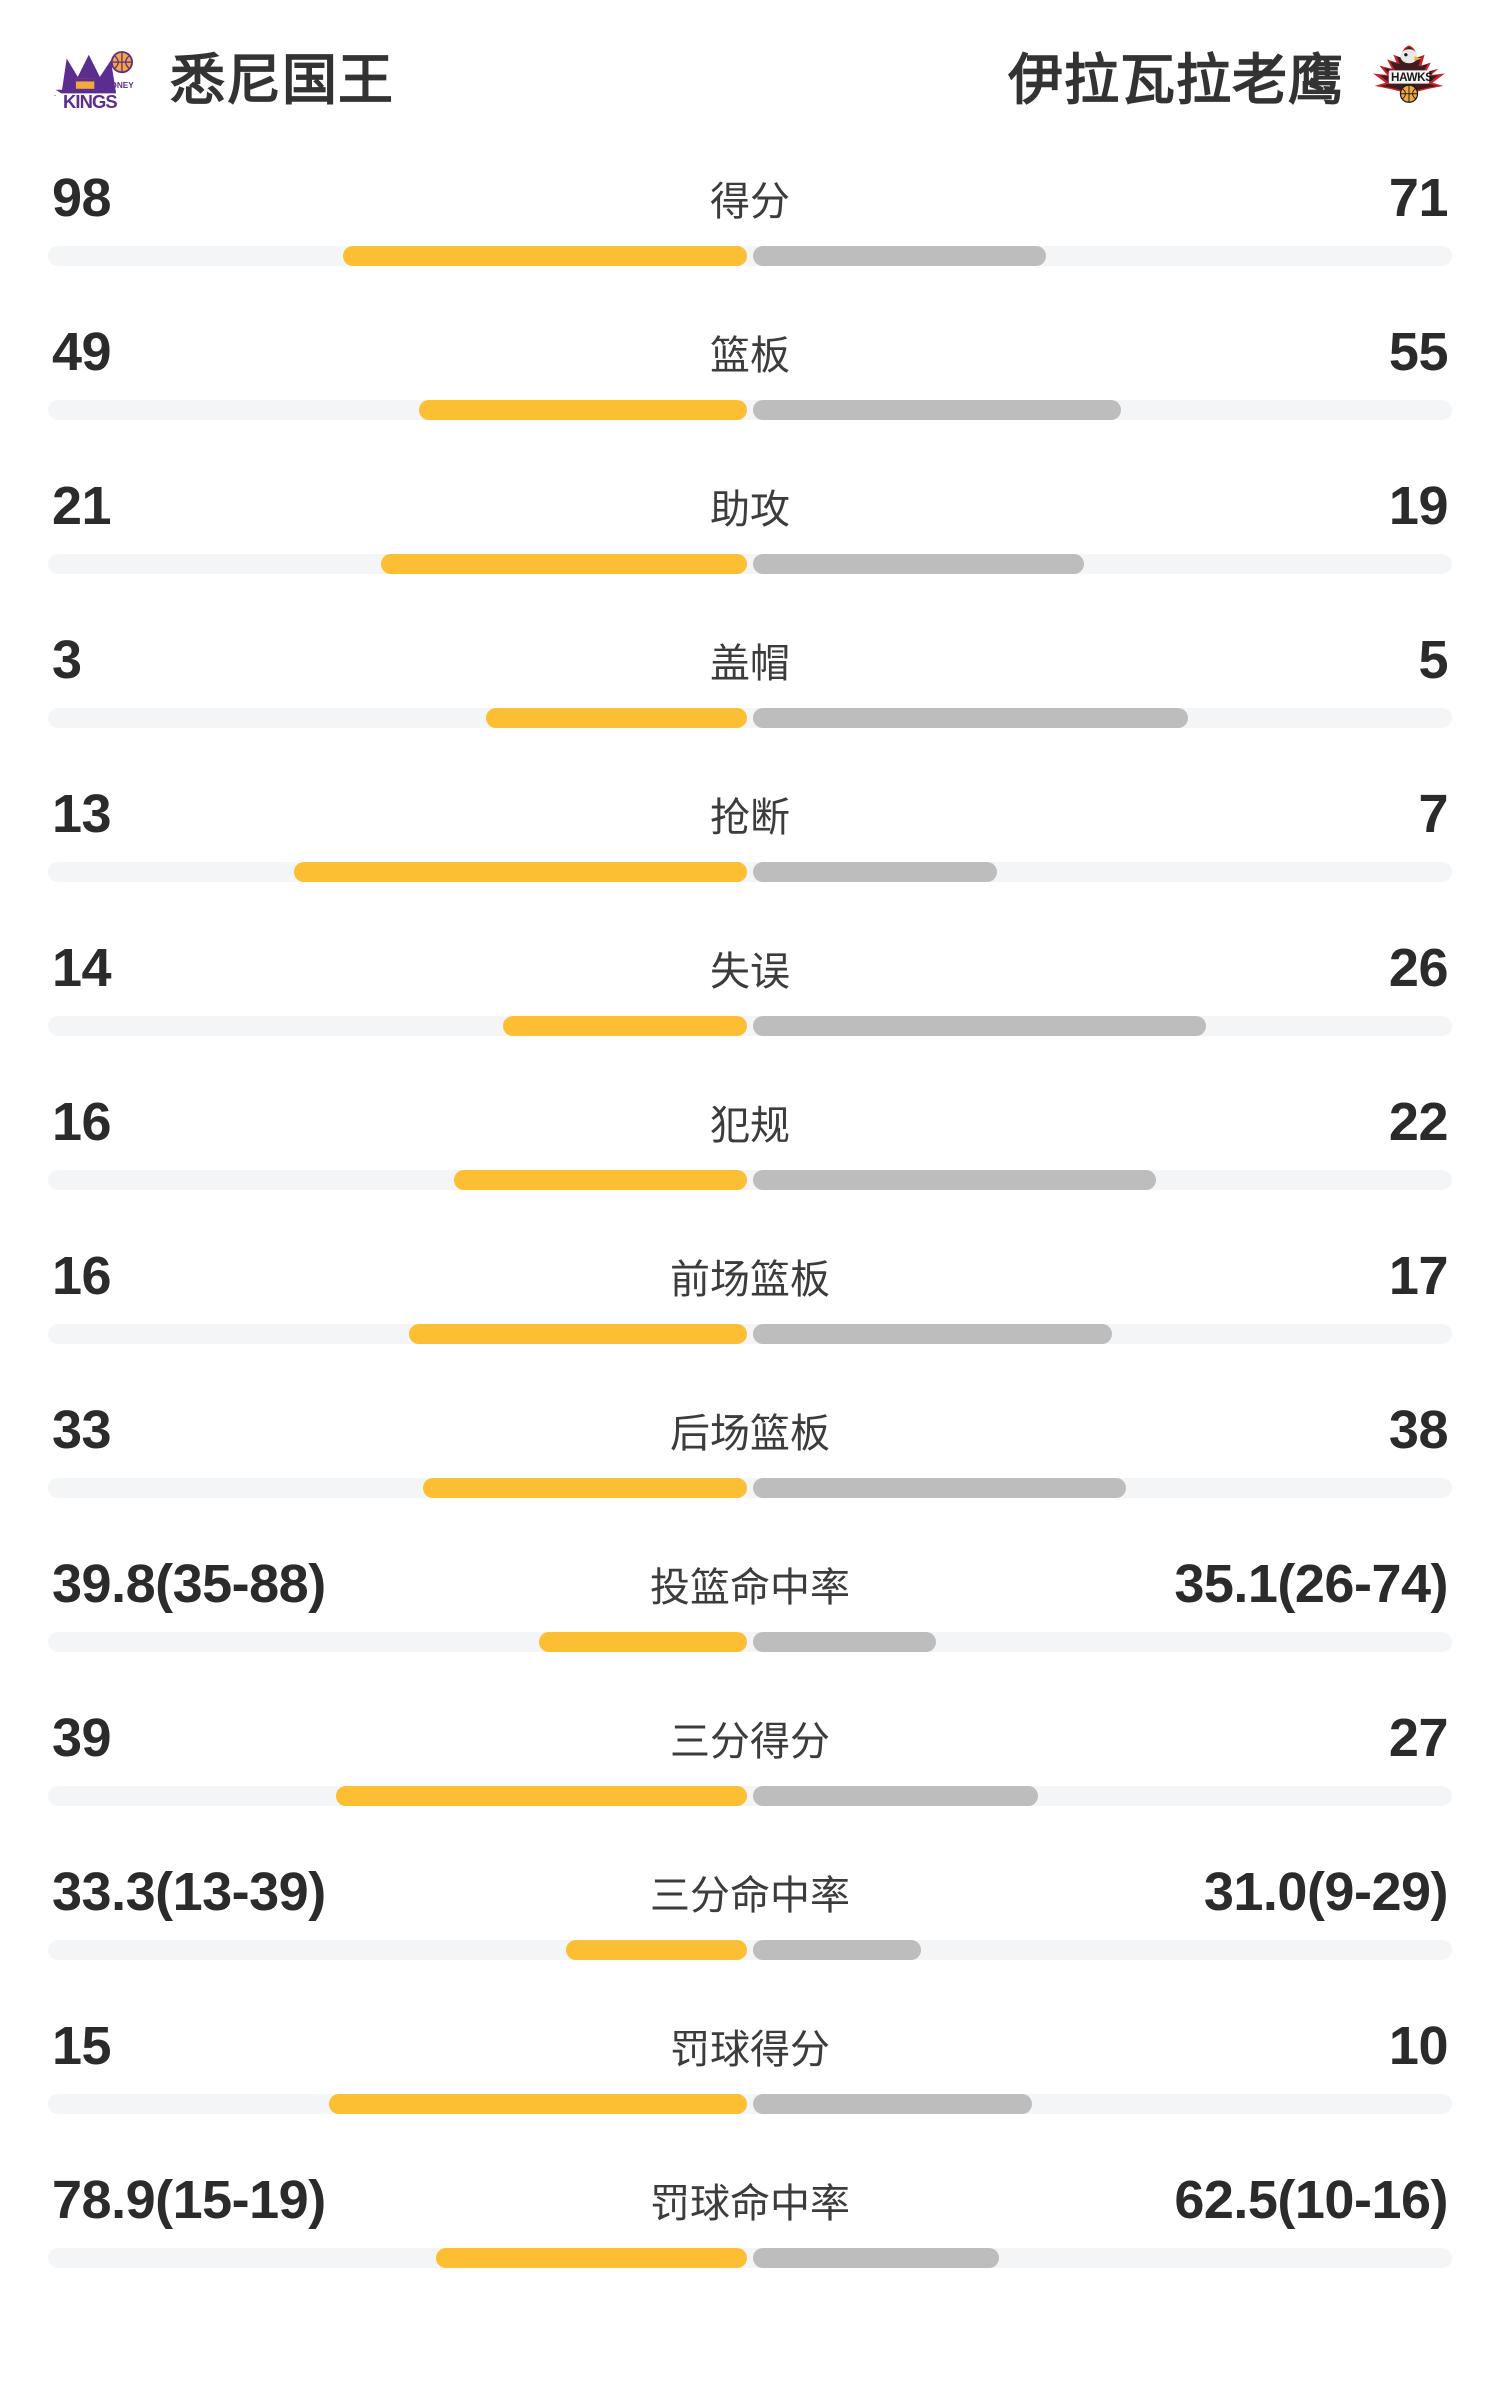  What do you see at coordinates (1418, 506) in the screenshot?
I see `away-stat-value: 19` at bounding box center [1418, 506].